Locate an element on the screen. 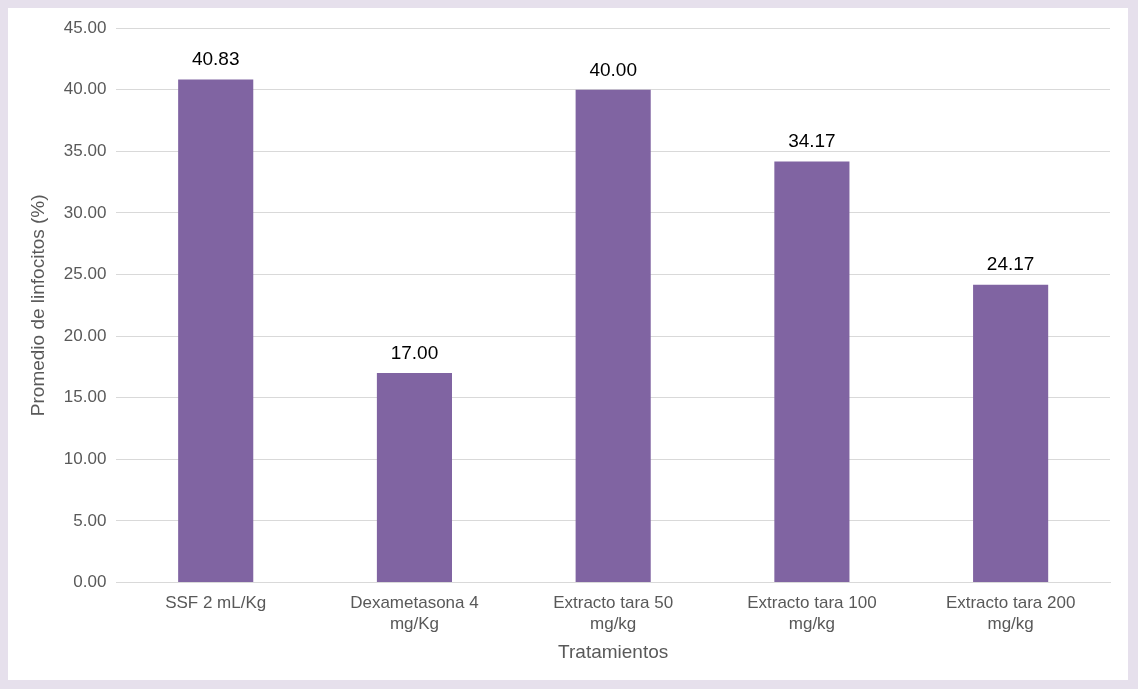 The image size is (1138, 689). y-tick-label: 0.00 is located at coordinates (90, 582).